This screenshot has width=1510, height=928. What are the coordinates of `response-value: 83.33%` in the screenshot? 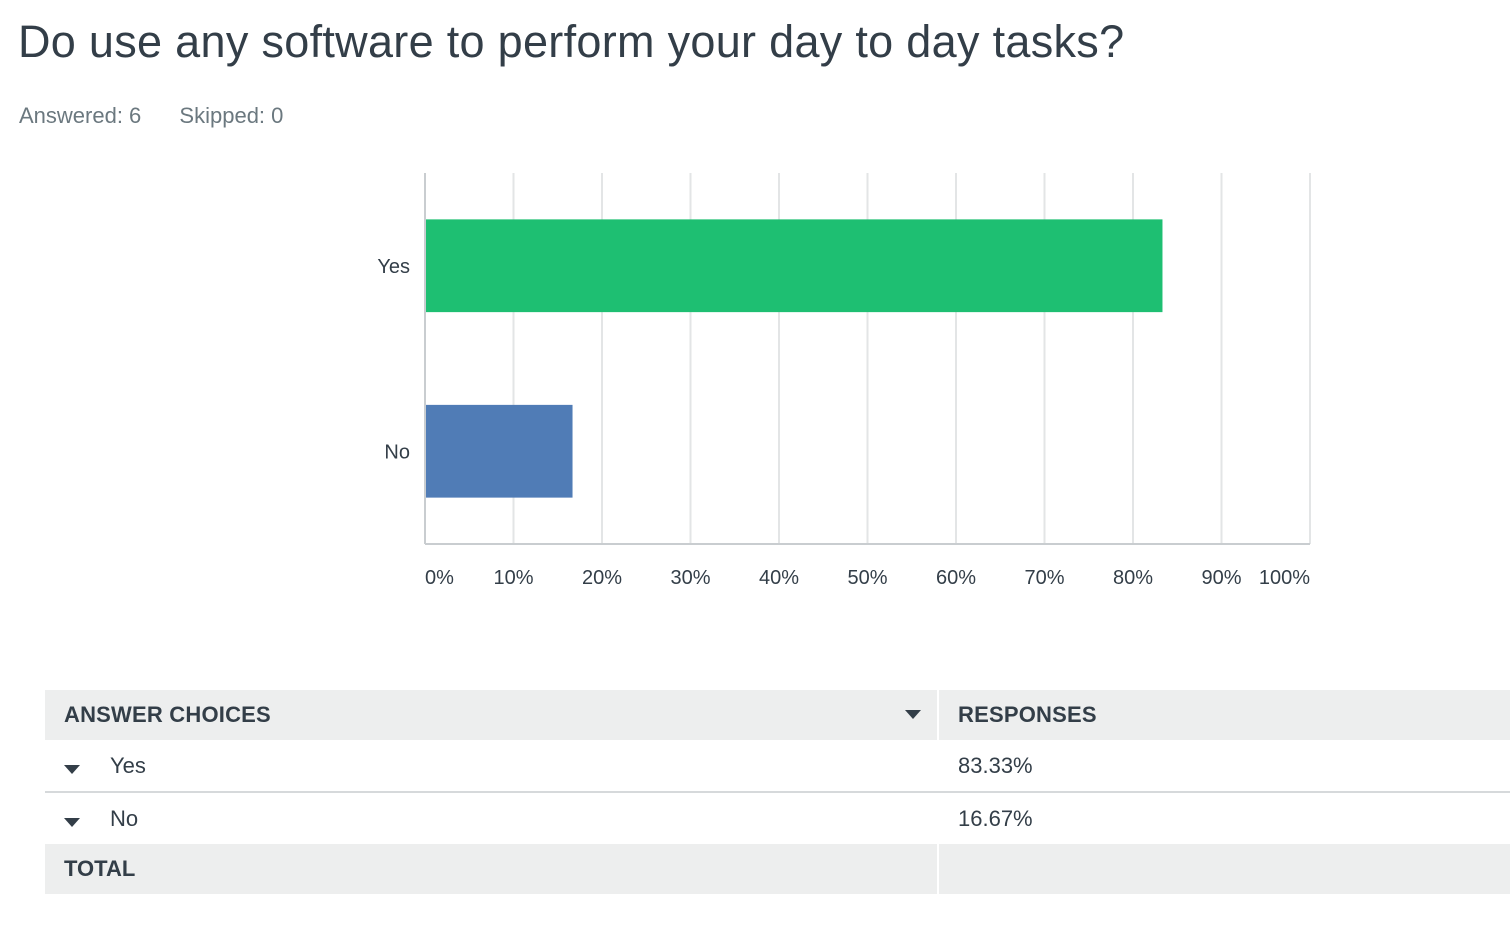 It's located at (1224, 766).